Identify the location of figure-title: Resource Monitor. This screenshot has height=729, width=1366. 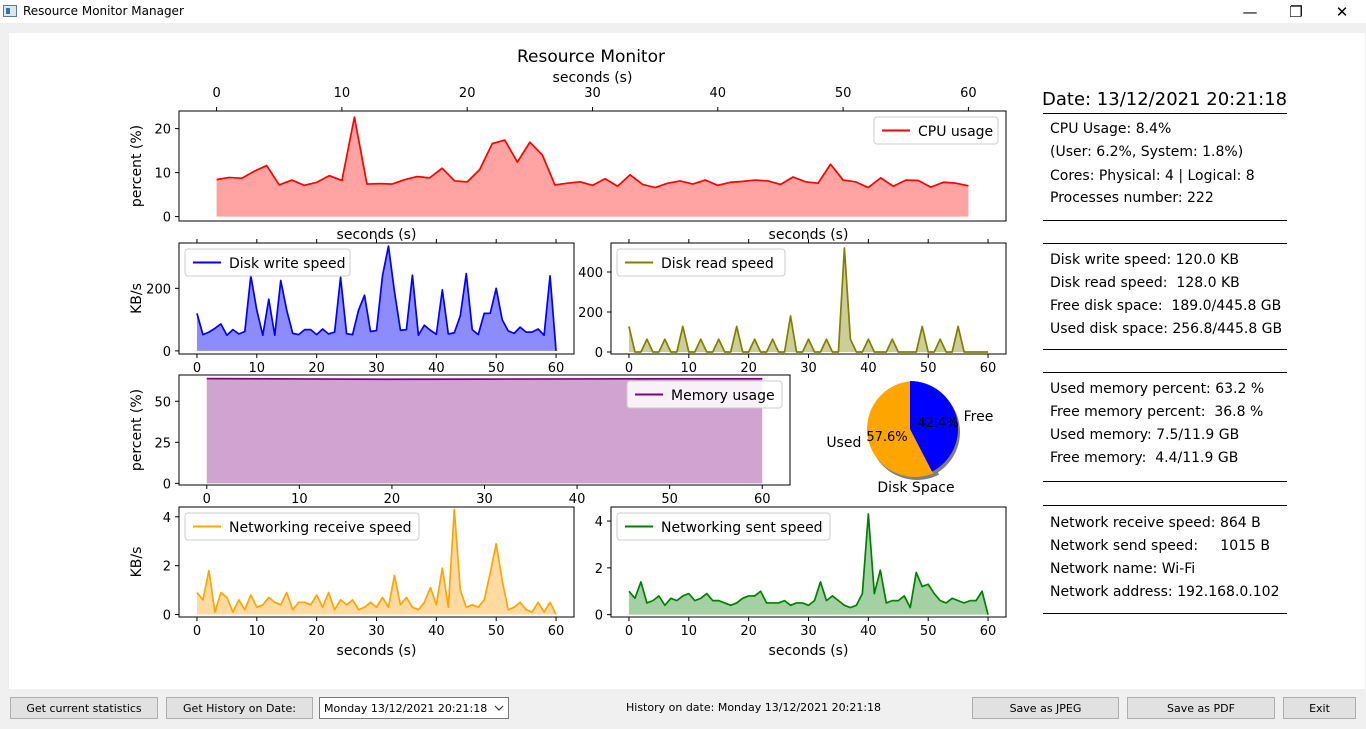
(591, 57).